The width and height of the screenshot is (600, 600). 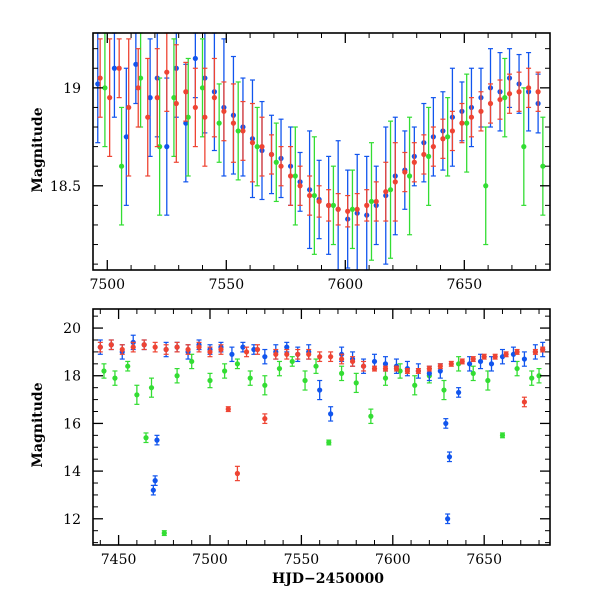 What do you see at coordinates (464, 285) in the screenshot?
I see `x-tick-label: 7650` at bounding box center [464, 285].